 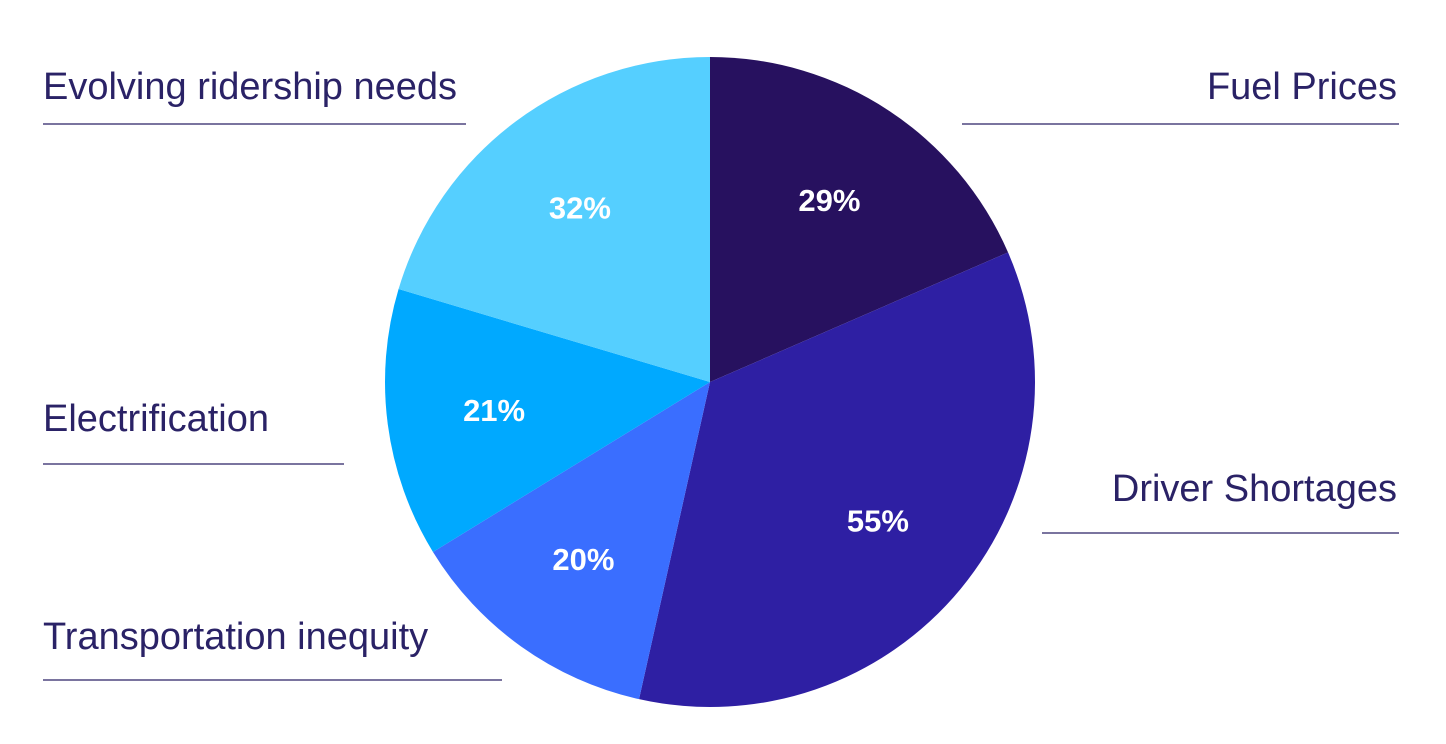 I want to click on pie-slice-evolving-ridership-needs, so click(x=554, y=219).